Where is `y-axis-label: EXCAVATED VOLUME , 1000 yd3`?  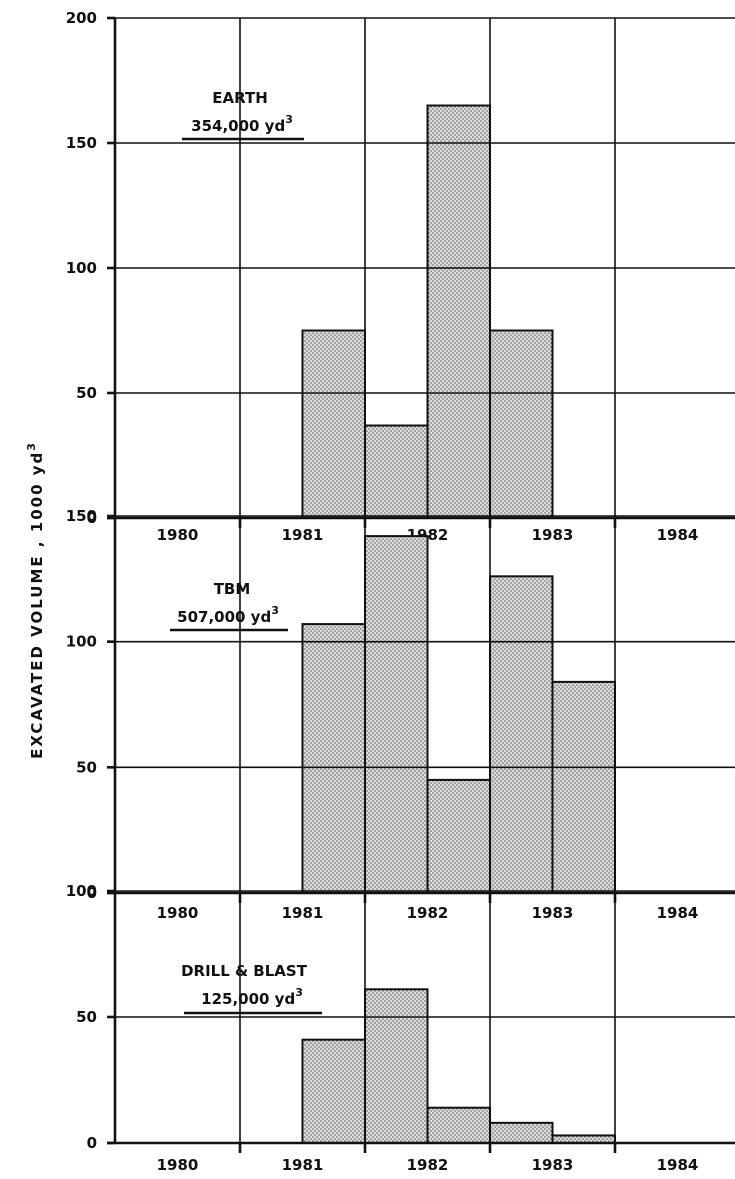
y-axis-label: EXCAVATED VOLUME , 1000 yd3 is located at coordinates (35, 600).